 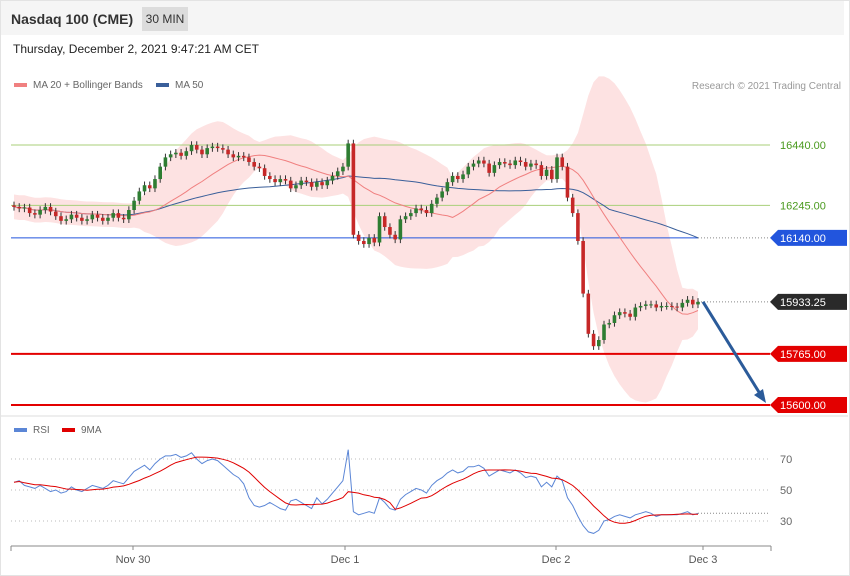 I want to click on level-label-15765.00: 15765.00, so click(x=803, y=355).